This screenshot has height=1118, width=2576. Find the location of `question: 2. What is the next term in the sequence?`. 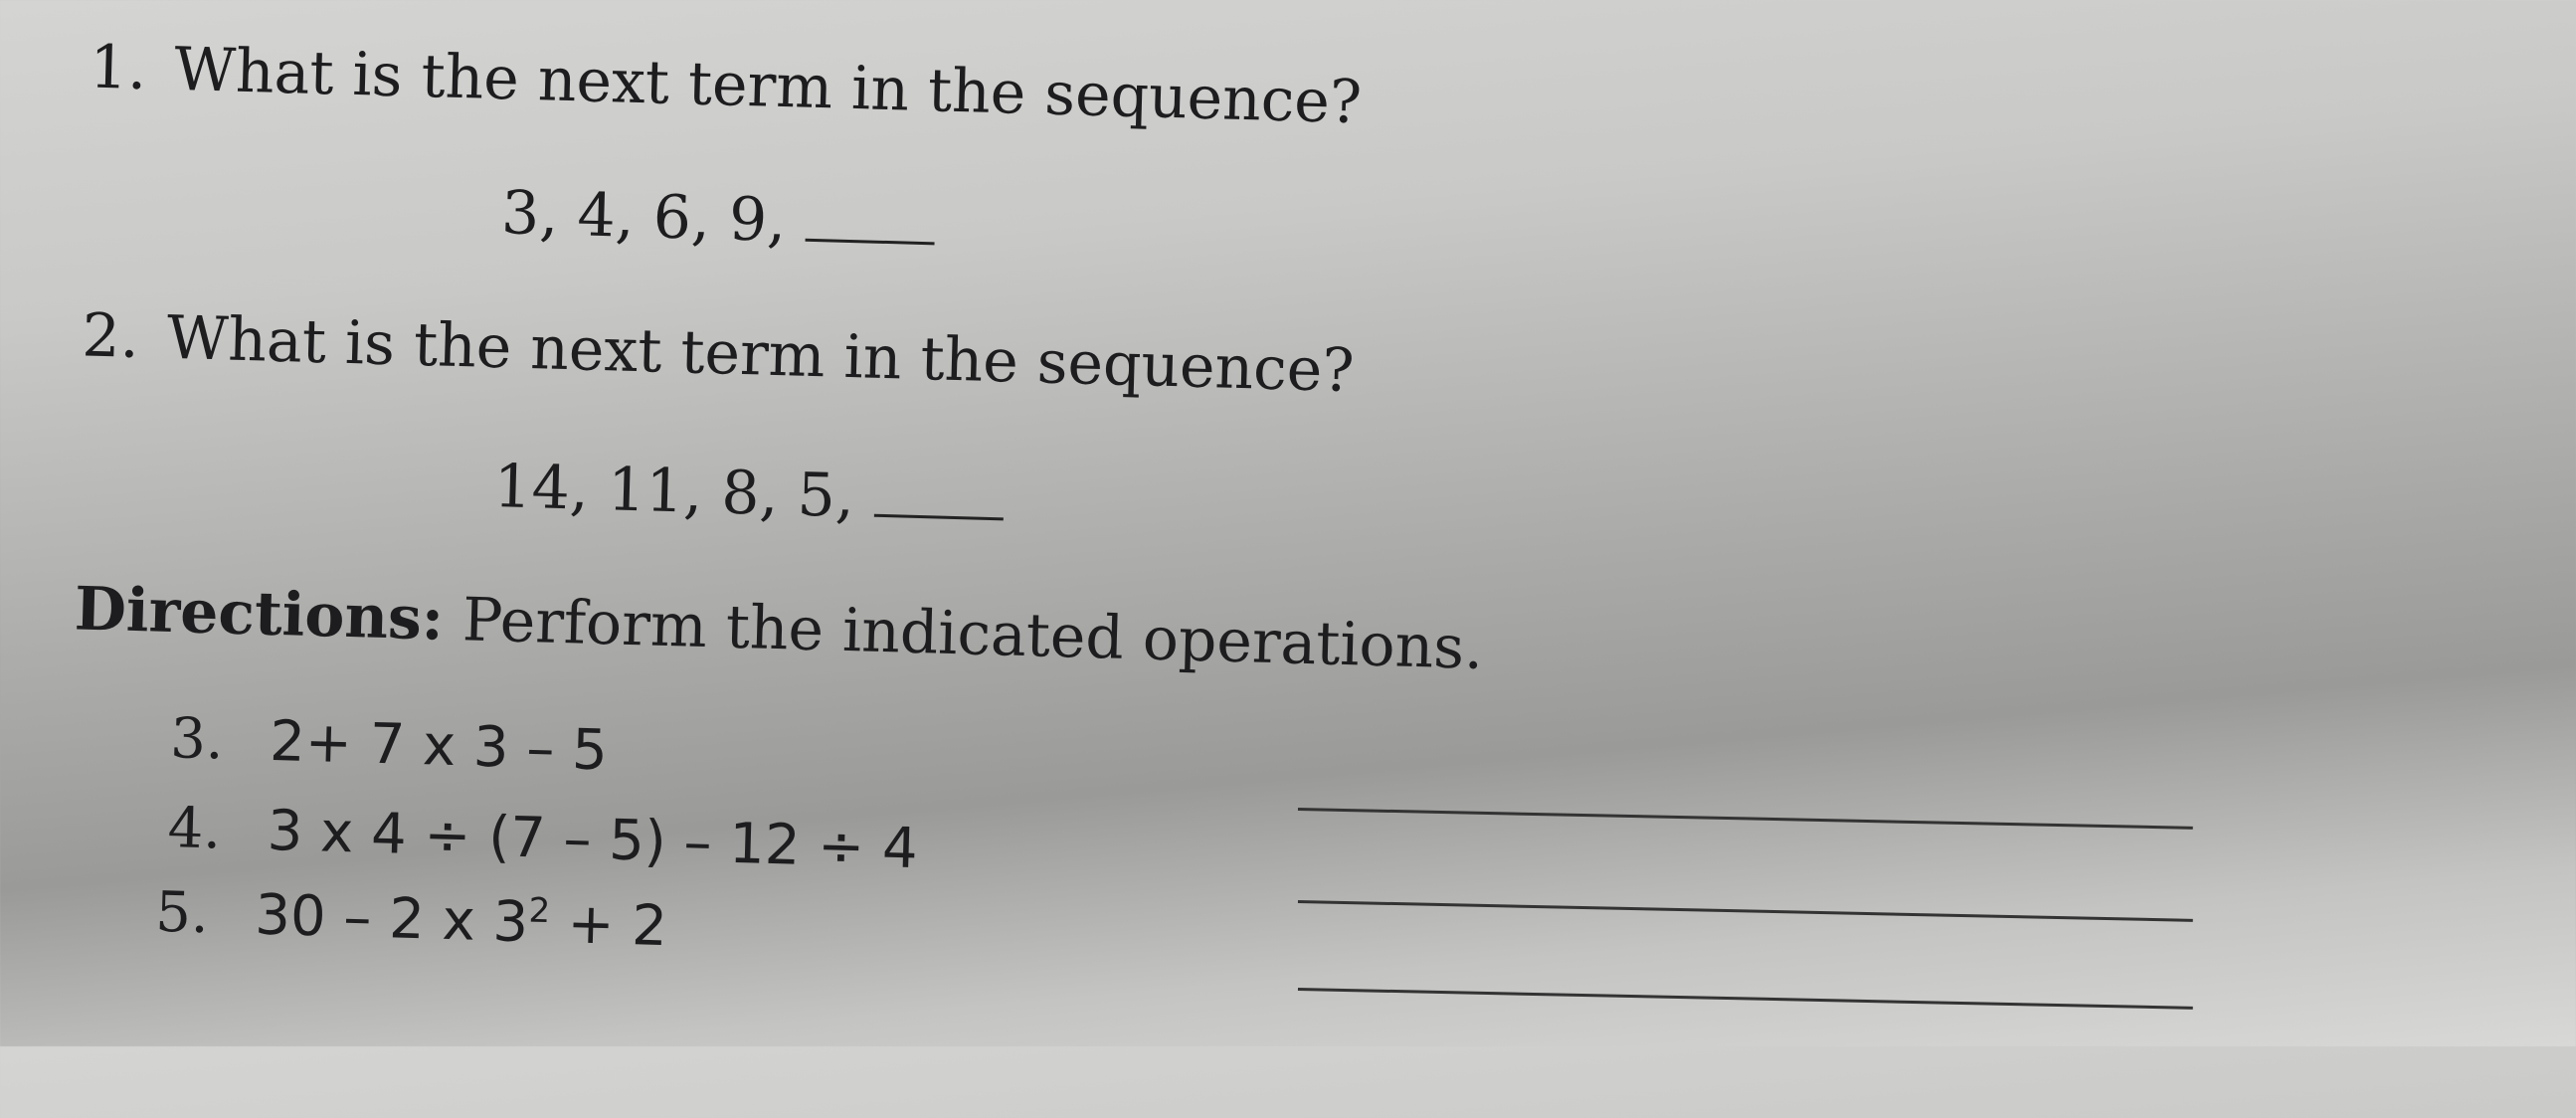

question: 2. What is the next term in the sequence? is located at coordinates (719, 353).